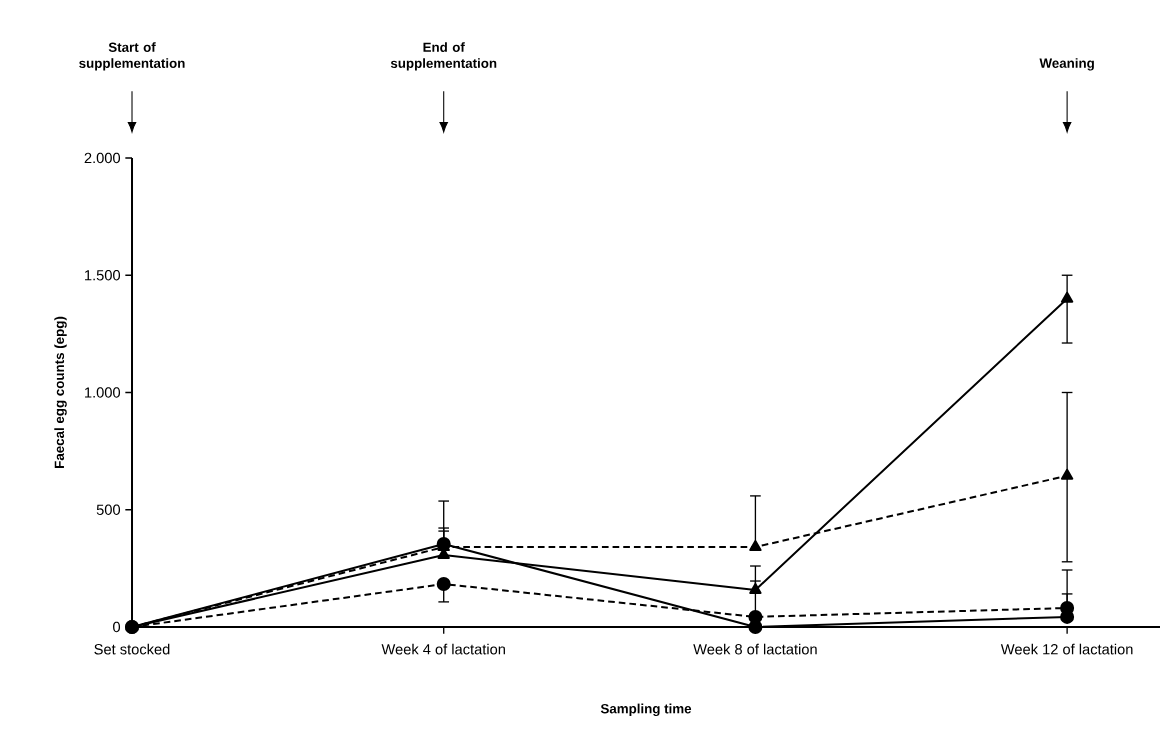 This screenshot has width=1172, height=731. What do you see at coordinates (443, 649) in the screenshot?
I see `x-tick-label: Week 4 of lactation` at bounding box center [443, 649].